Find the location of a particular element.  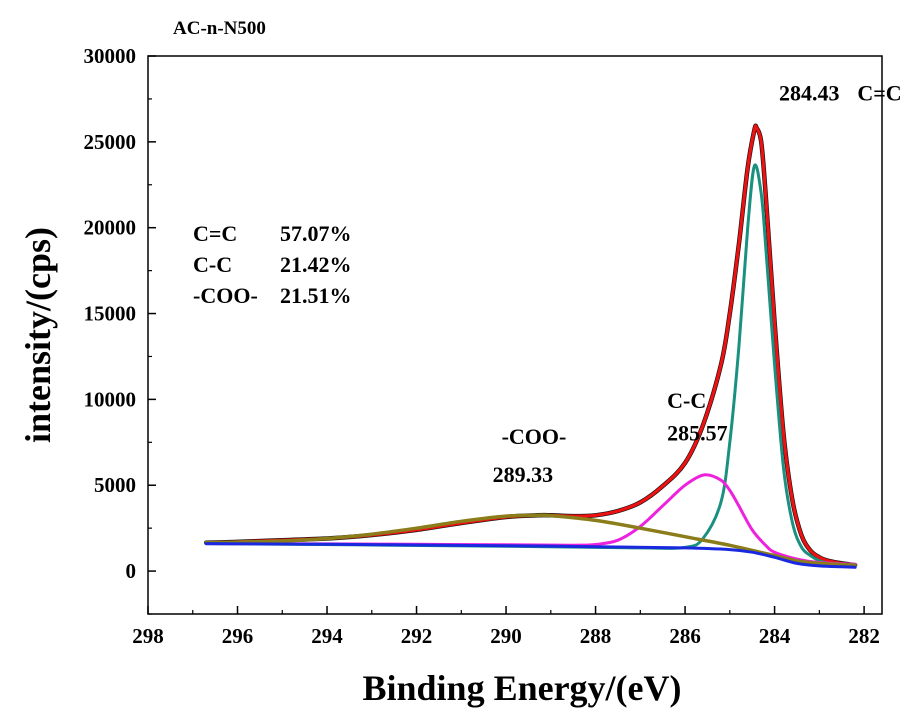

peak-annotation: C-C is located at coordinates (686, 400).